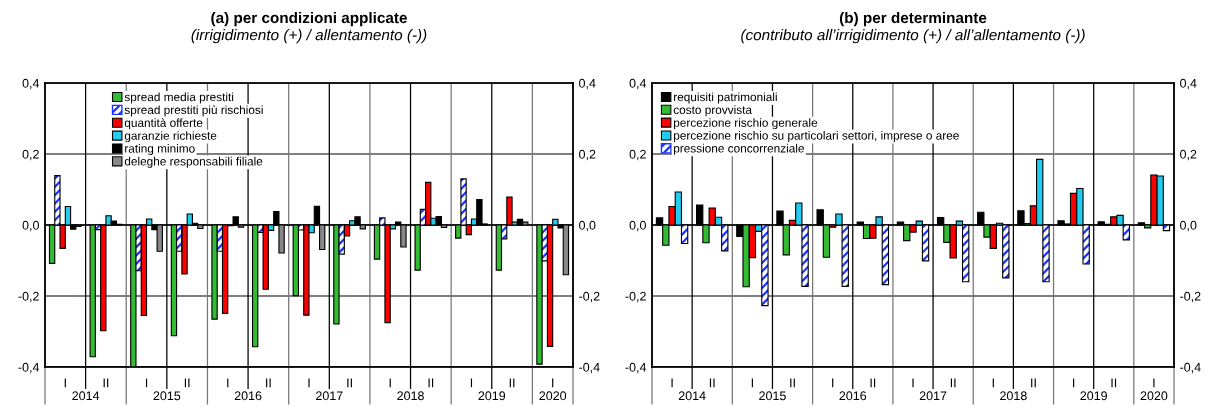 The width and height of the screenshot is (1213, 408). What do you see at coordinates (913, 19) in the screenshot?
I see `chart-title: (b) per determinante` at bounding box center [913, 19].